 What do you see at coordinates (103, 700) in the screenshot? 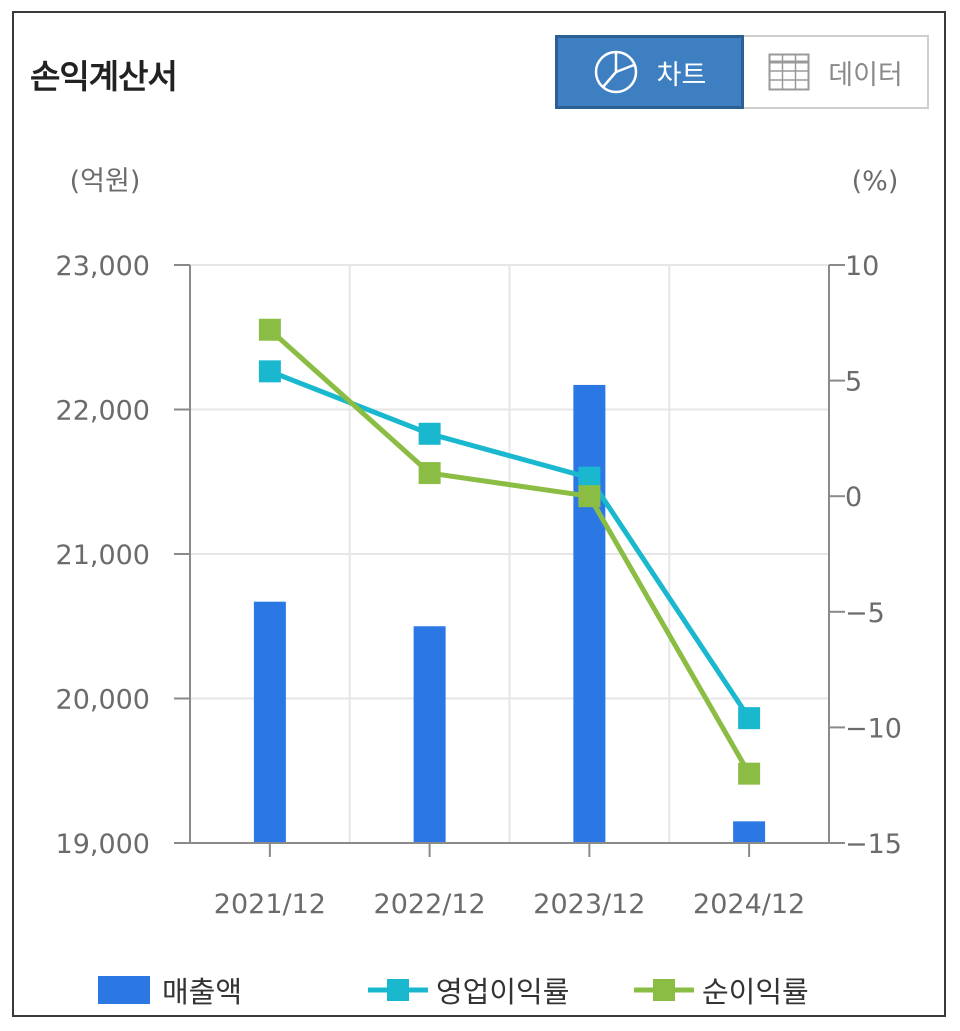
I see `left-tick-label: 20,000` at bounding box center [103, 700].